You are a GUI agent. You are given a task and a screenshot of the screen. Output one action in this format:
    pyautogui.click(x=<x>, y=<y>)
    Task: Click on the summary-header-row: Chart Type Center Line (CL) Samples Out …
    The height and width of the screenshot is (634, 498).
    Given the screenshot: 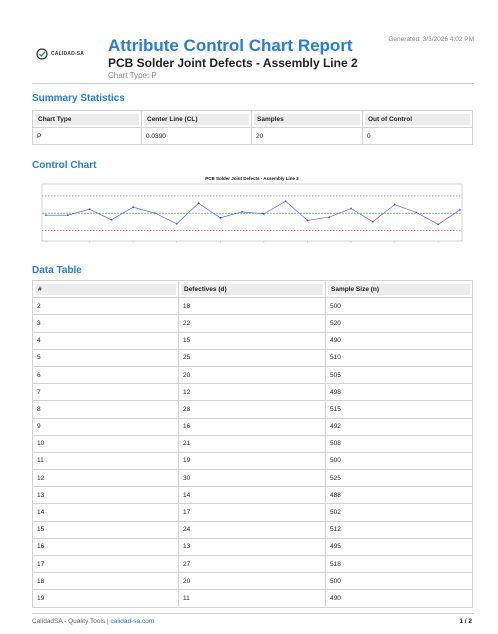 What is the action you would take?
    pyautogui.click(x=252, y=119)
    